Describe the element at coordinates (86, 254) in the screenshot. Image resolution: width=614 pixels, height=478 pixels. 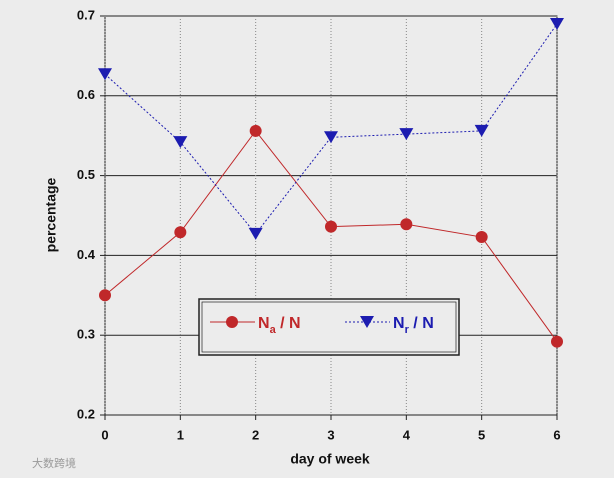
I see `y-tick-label: 0.4` at that location.